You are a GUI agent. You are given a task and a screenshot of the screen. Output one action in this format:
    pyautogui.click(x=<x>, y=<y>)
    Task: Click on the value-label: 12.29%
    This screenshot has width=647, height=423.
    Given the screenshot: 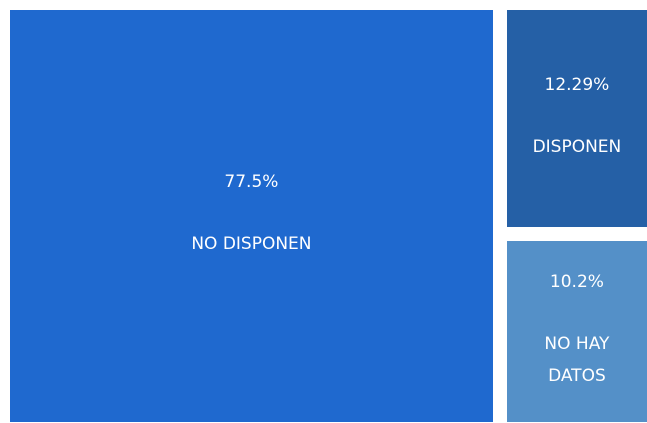 What is the action you would take?
    pyautogui.click(x=577, y=84)
    